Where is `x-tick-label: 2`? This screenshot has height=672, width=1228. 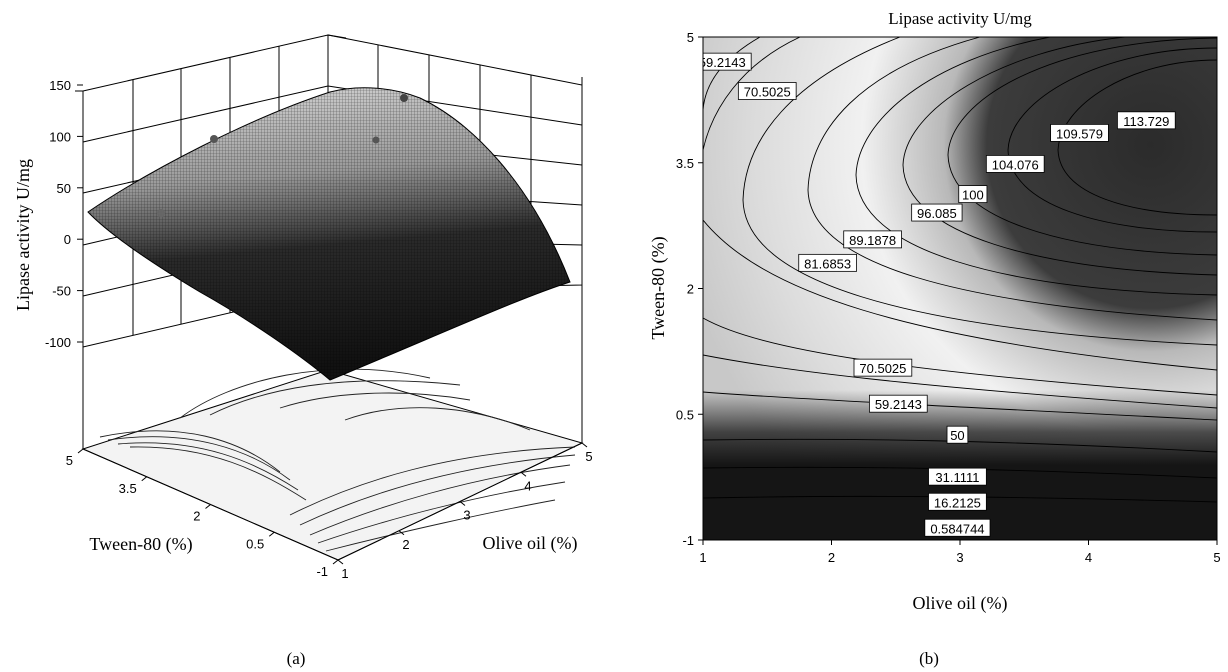
x-tick-label: 2 is located at coordinates (831, 557).